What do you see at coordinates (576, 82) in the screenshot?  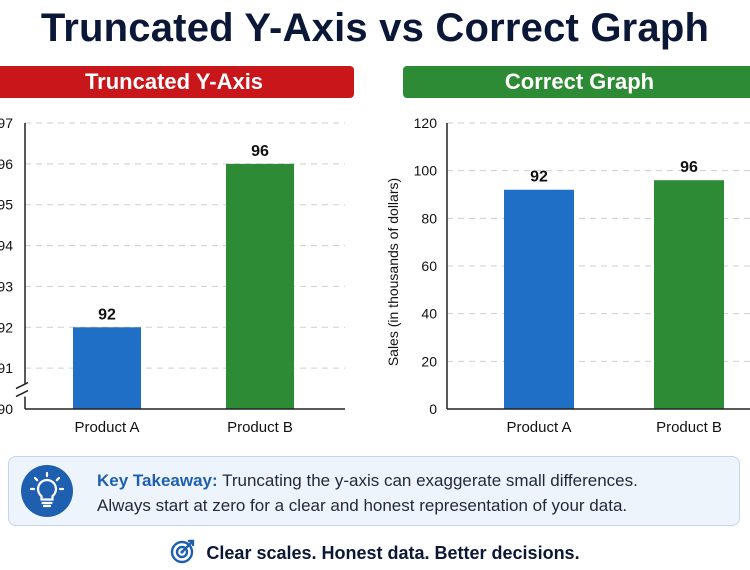 I see `correct-chart-banner: Correct Graph` at bounding box center [576, 82].